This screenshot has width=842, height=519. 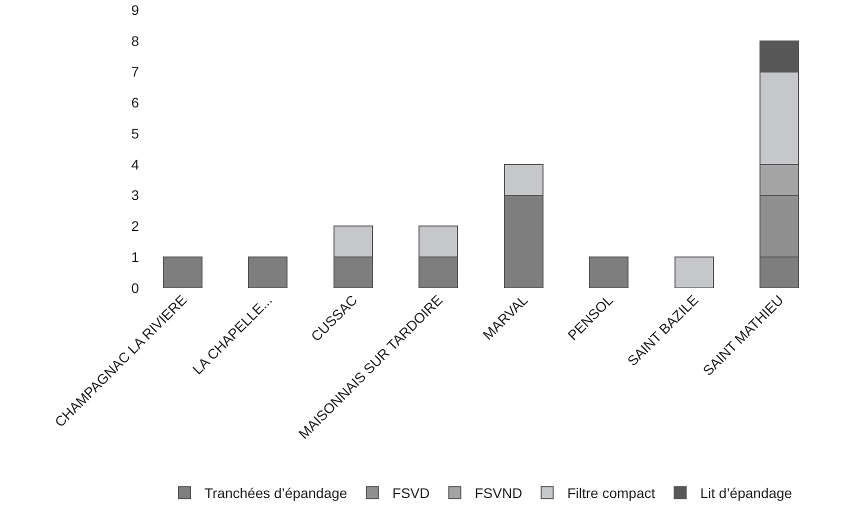 What do you see at coordinates (611, 493) in the screenshot?
I see `legend-label: Filtre compact` at bounding box center [611, 493].